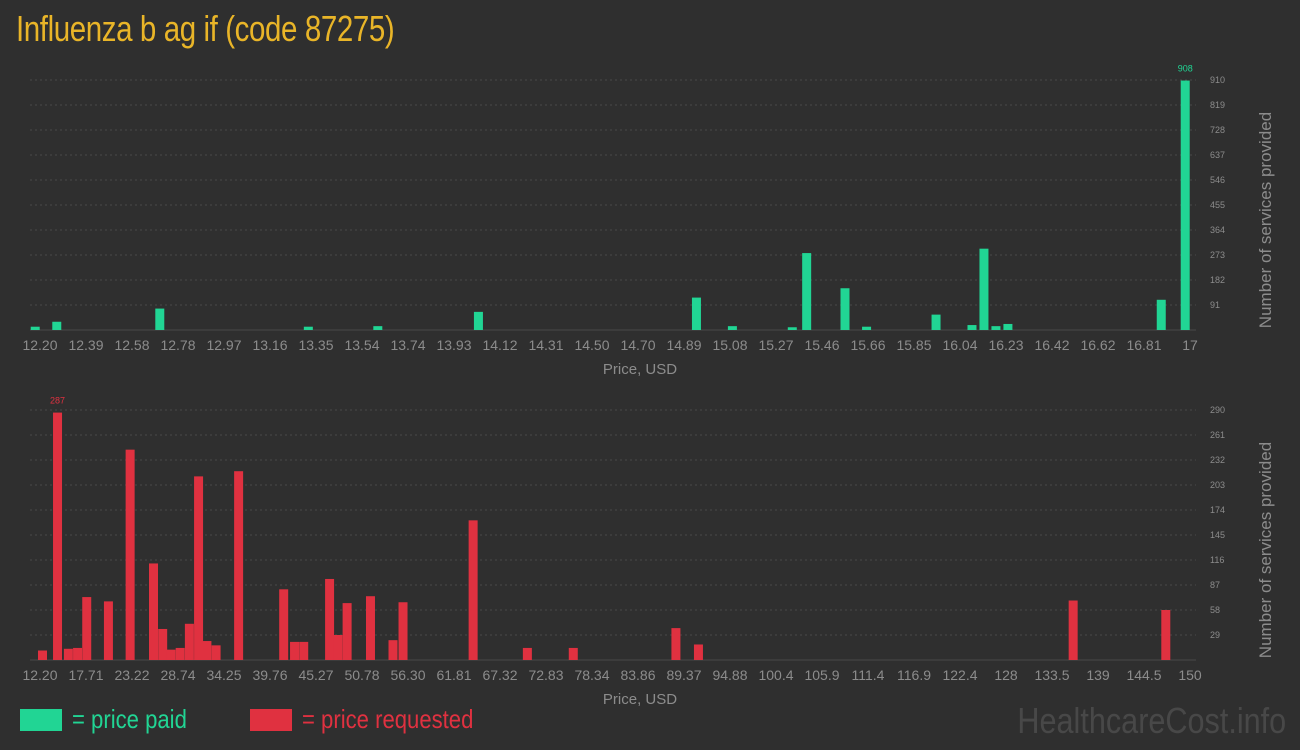  What do you see at coordinates (1217, 130) in the screenshot?
I see `y-tick-label: 728` at bounding box center [1217, 130].